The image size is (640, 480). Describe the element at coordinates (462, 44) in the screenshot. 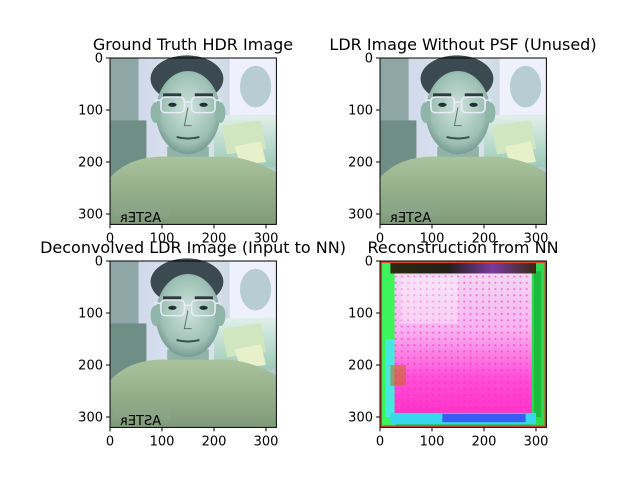

I see `subplot-title: LDR Image Without PSF (Unused)` at that location.